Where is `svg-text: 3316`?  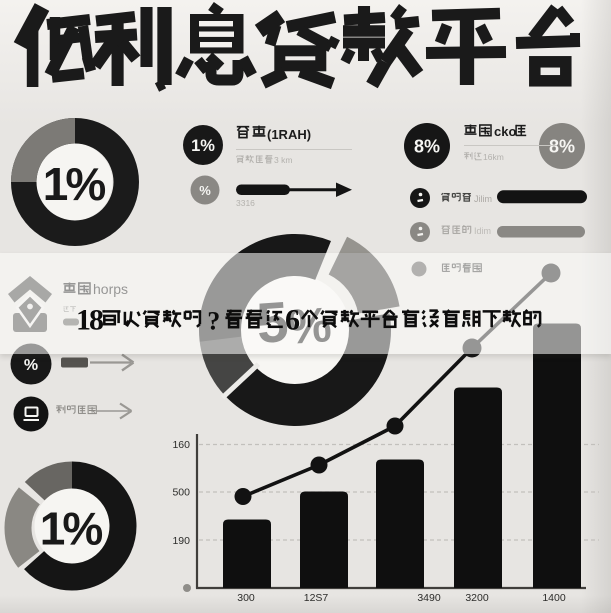 svg-text: 3316 is located at coordinates (245, 203).